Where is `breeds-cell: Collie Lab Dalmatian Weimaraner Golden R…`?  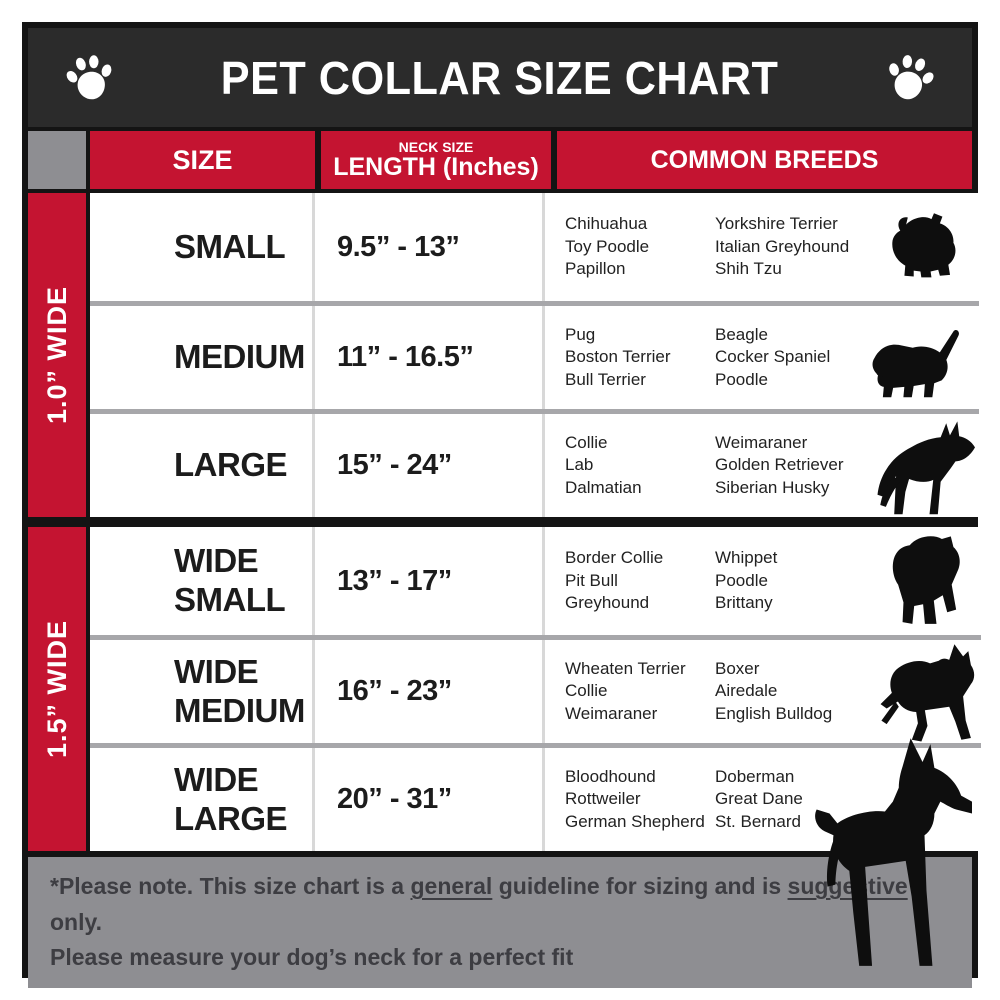 breeds-cell: Collie Lab Dalmatian Weimaraner Golden R… is located at coordinates (762, 465).